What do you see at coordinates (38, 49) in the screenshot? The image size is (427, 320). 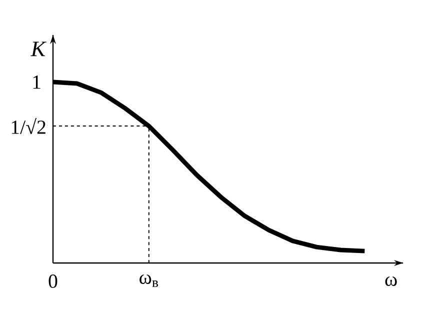 I see `y-axis-title: K` at bounding box center [38, 49].